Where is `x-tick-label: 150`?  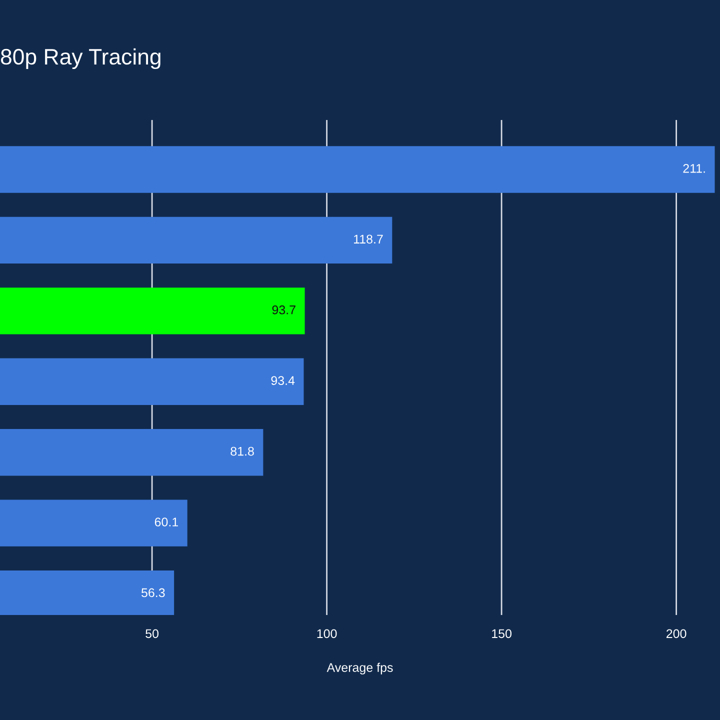
x-tick-label: 150 is located at coordinates (502, 633).